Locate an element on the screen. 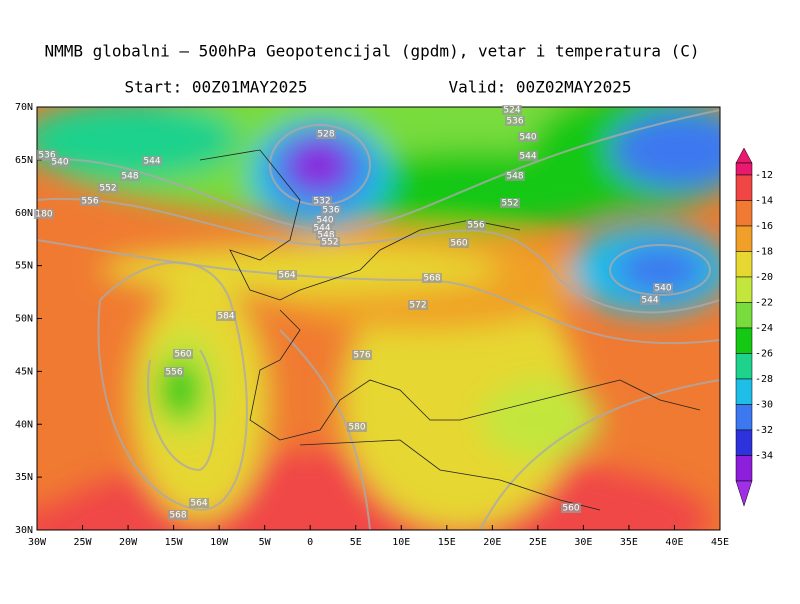  contour-label: 524 is located at coordinates (511, 111).